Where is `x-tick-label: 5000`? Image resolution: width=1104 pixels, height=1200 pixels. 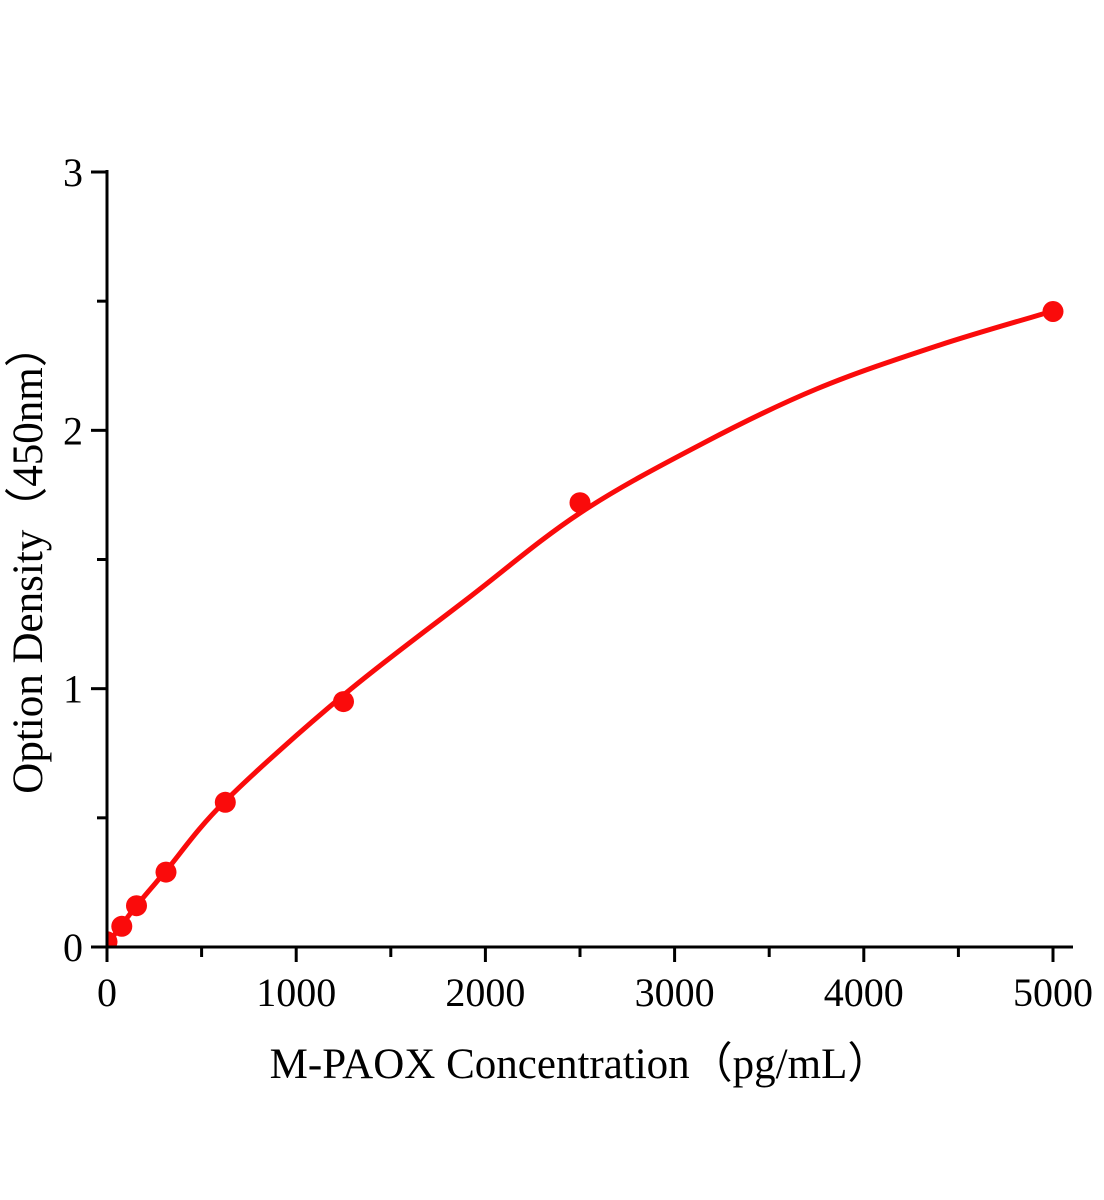 x-tick-label: 5000 is located at coordinates (1053, 992).